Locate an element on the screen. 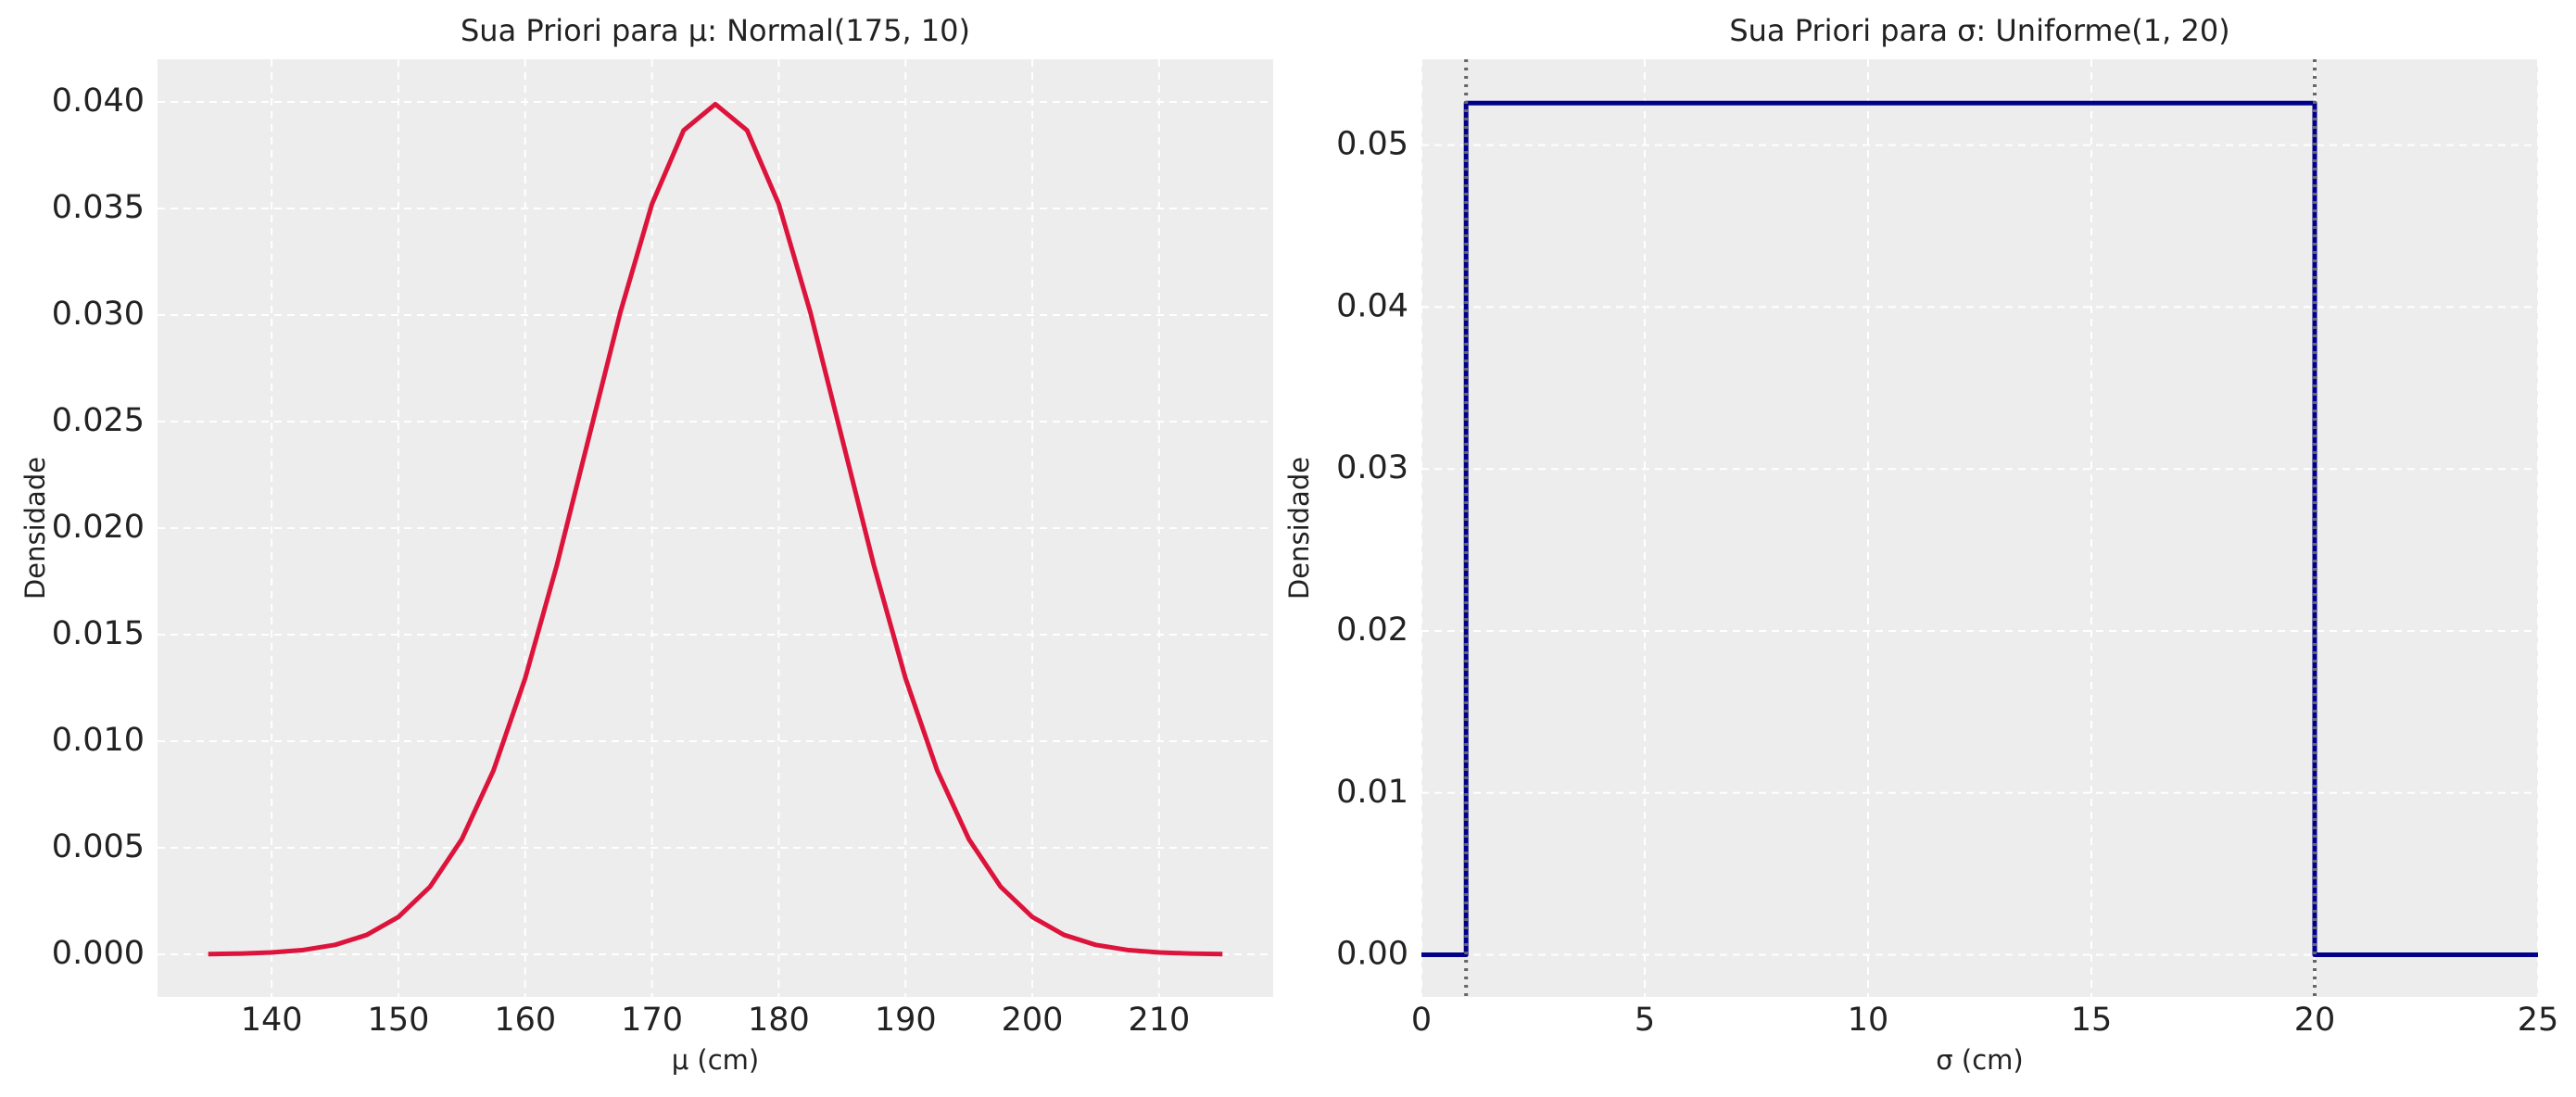 Image resolution: width=2576 pixels, height=1097 pixels. x-tick-label: 15 is located at coordinates (2092, 1020).